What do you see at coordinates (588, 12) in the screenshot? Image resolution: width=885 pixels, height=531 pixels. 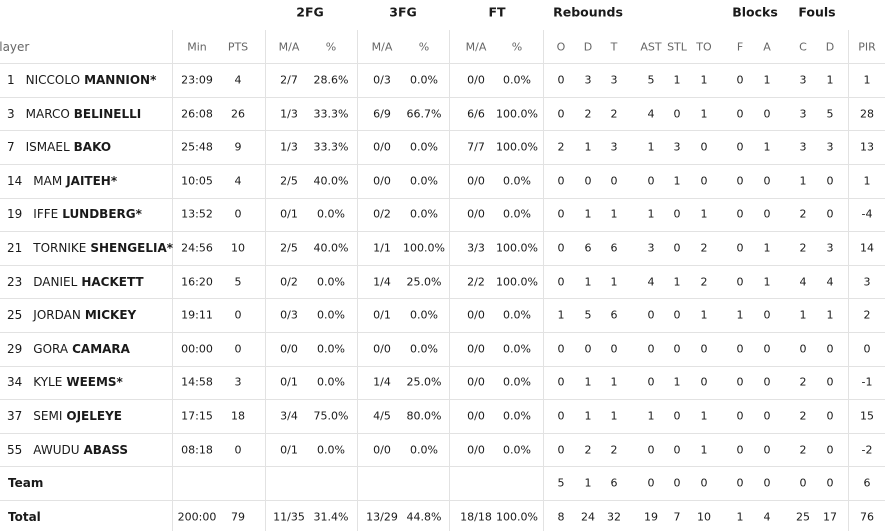 I see `group-header: Rebounds` at bounding box center [588, 12].